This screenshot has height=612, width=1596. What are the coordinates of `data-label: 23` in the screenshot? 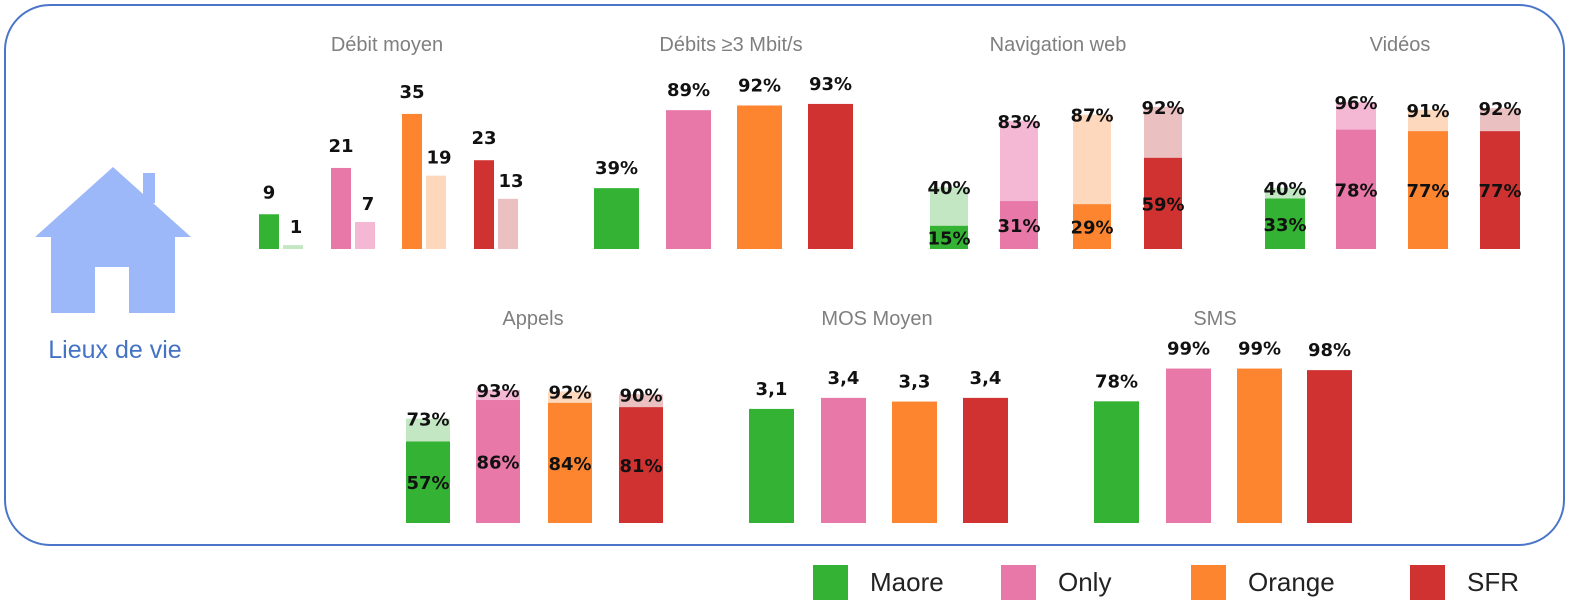 It's located at (483, 138).